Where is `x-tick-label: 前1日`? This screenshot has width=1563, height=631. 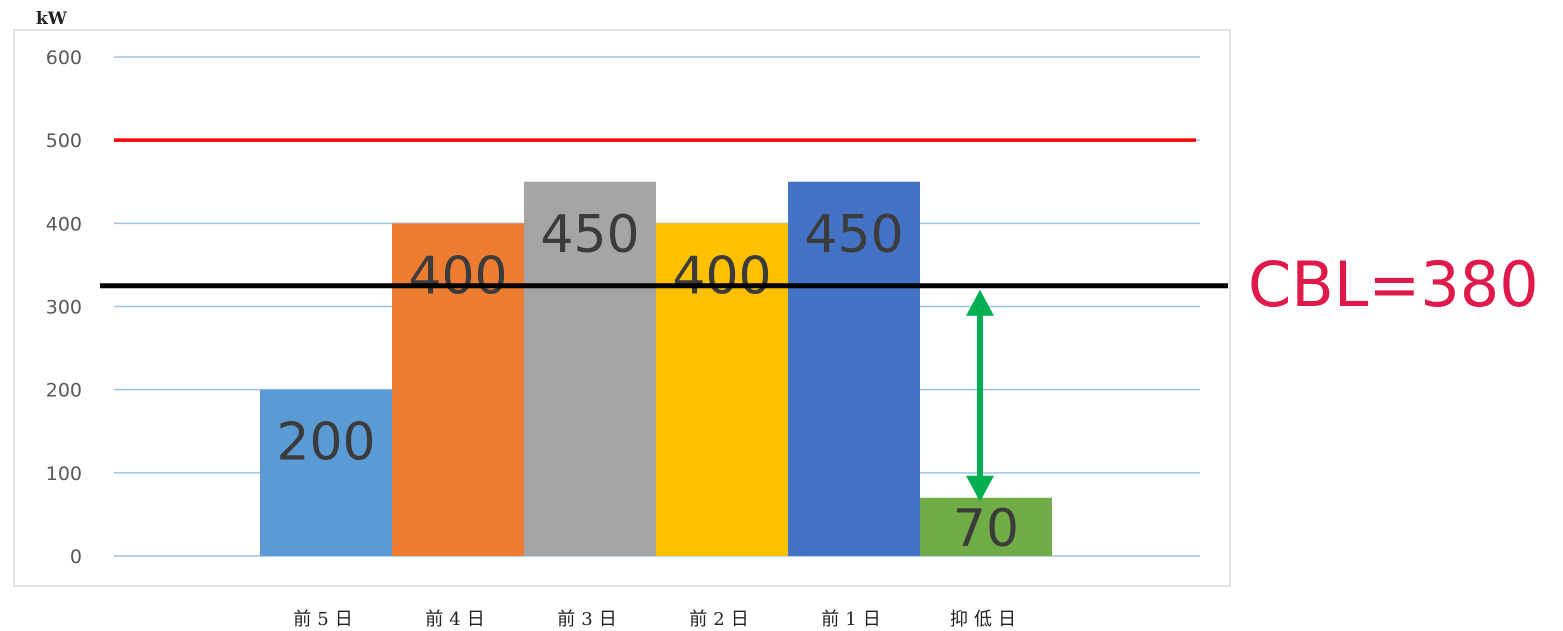 x-tick-label: 前1日 is located at coordinates (853, 619).